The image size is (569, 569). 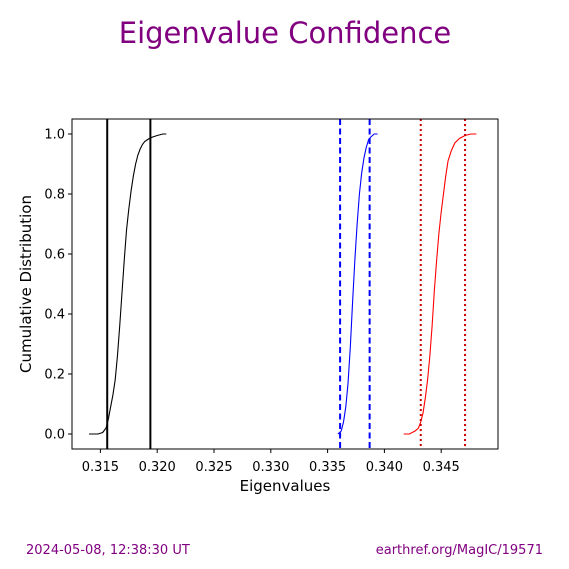 What do you see at coordinates (157, 467) in the screenshot?
I see `x-tick-label: 0.320` at bounding box center [157, 467].